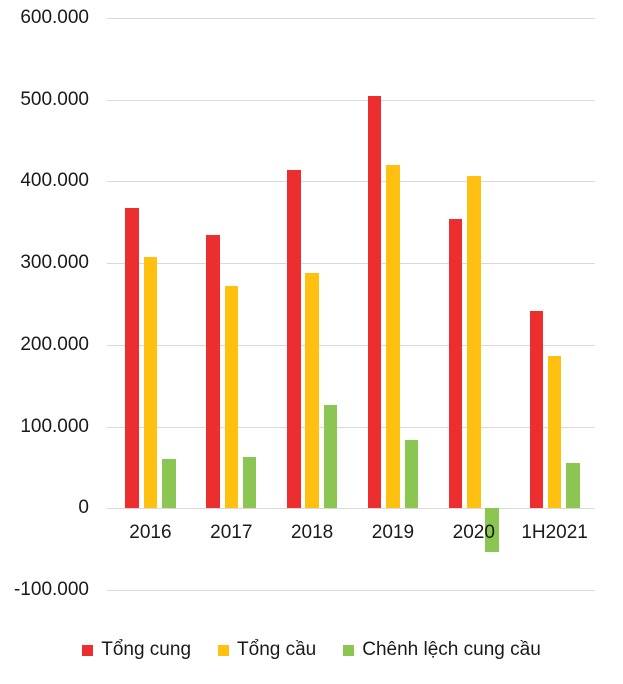 The width and height of the screenshot is (623, 684). I want to click on legend-label: Chênh lệch cung cầu, so click(451, 649).